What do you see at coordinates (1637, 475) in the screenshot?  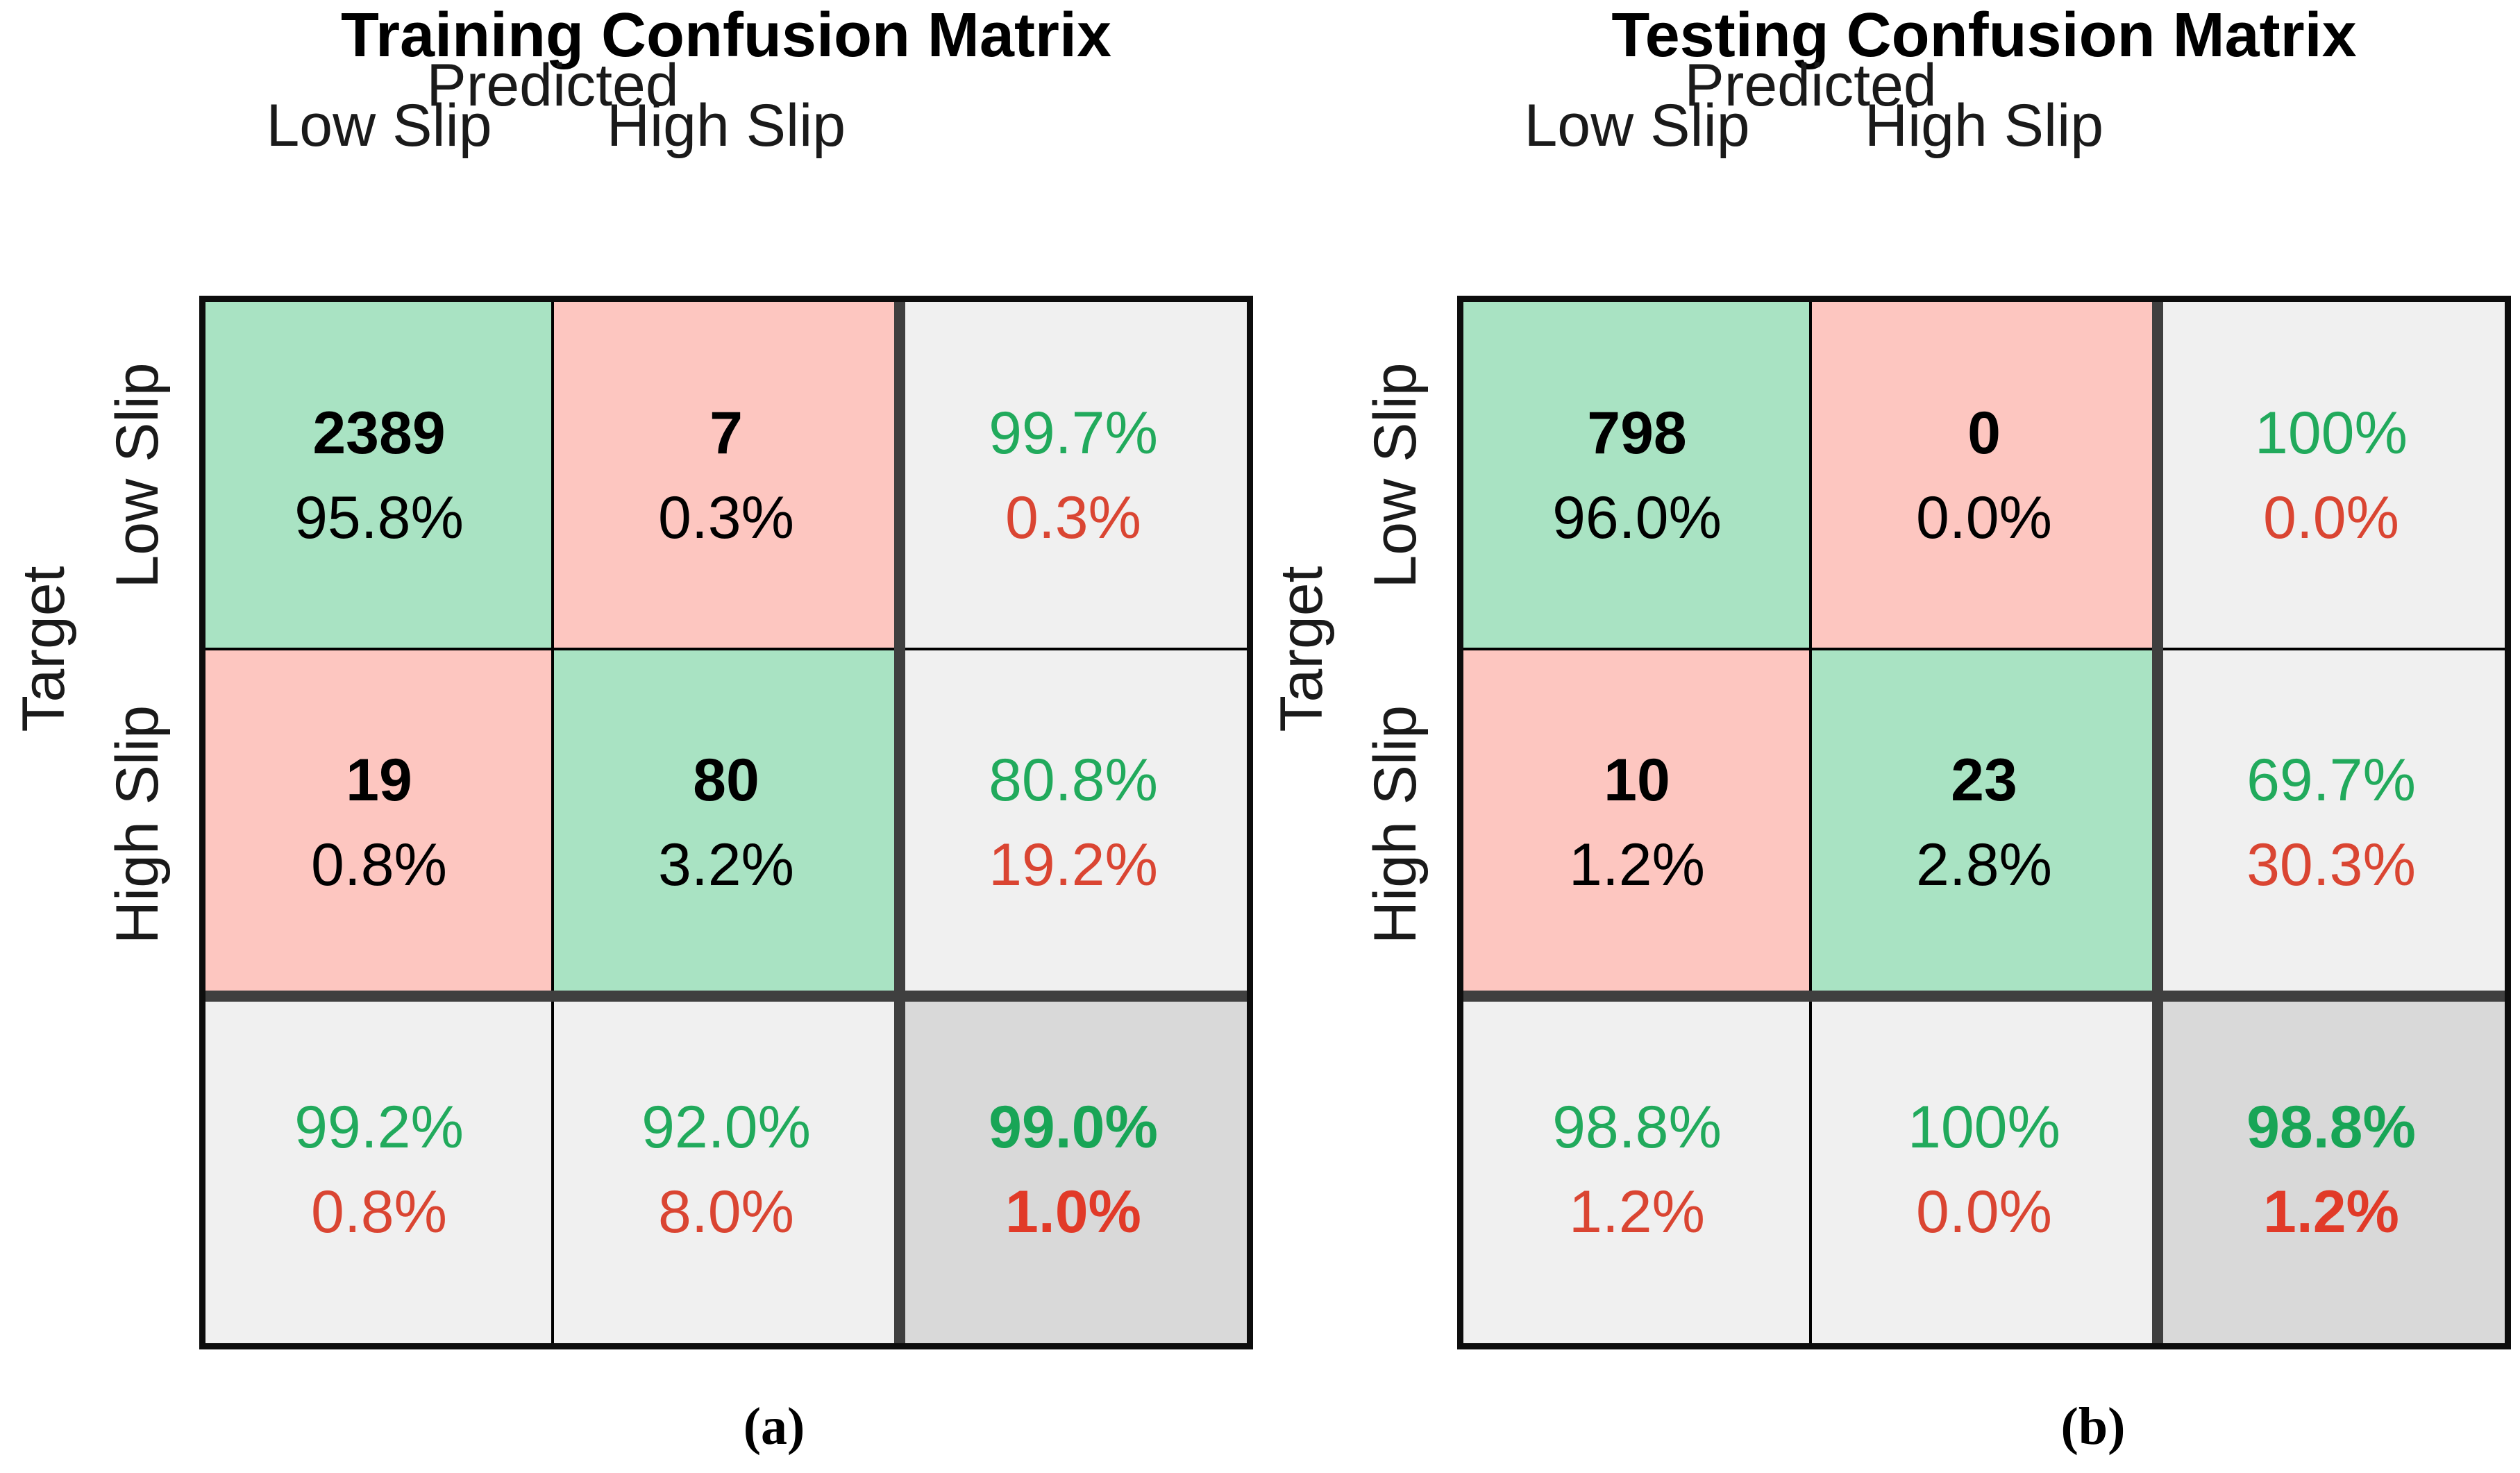 I see `testing-cell-true-low-pred-low: 798 96.0%` at bounding box center [1637, 475].